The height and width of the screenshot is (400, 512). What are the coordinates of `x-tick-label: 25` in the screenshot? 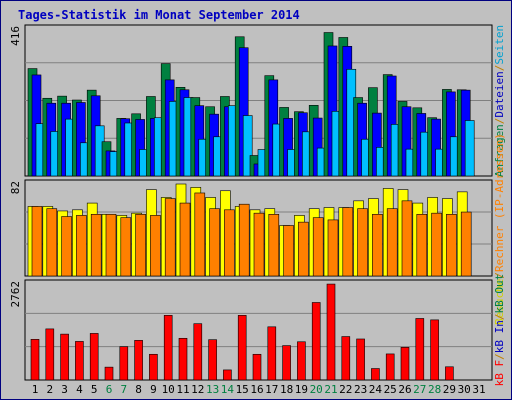 It's located at (390, 389).